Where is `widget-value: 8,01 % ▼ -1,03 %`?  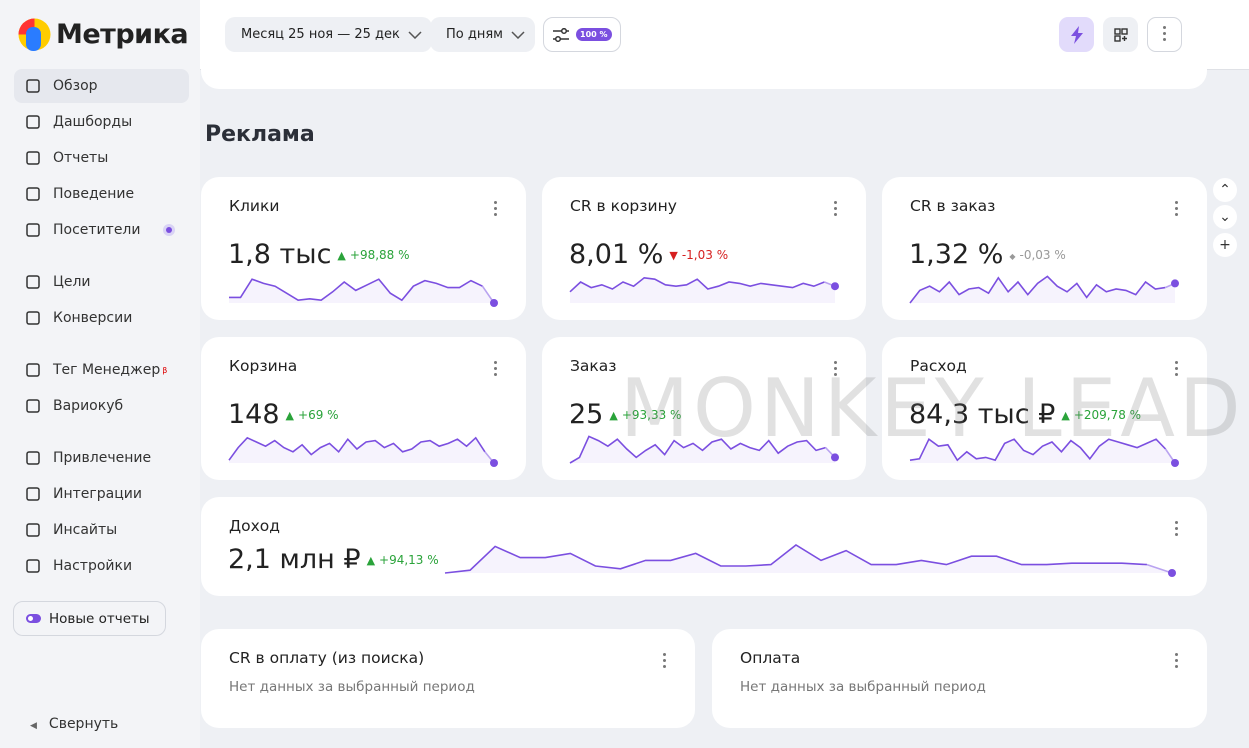
widget-value: 8,01 % ▼ -1,03 % is located at coordinates (648, 254).